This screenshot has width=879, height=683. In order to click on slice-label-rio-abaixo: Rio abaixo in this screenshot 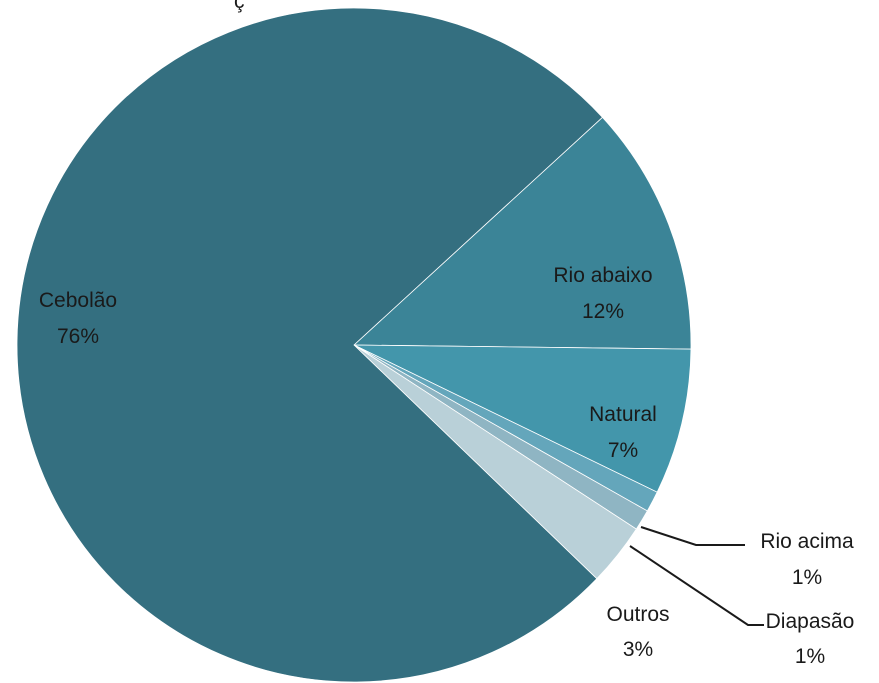, I will do `click(602, 275)`.